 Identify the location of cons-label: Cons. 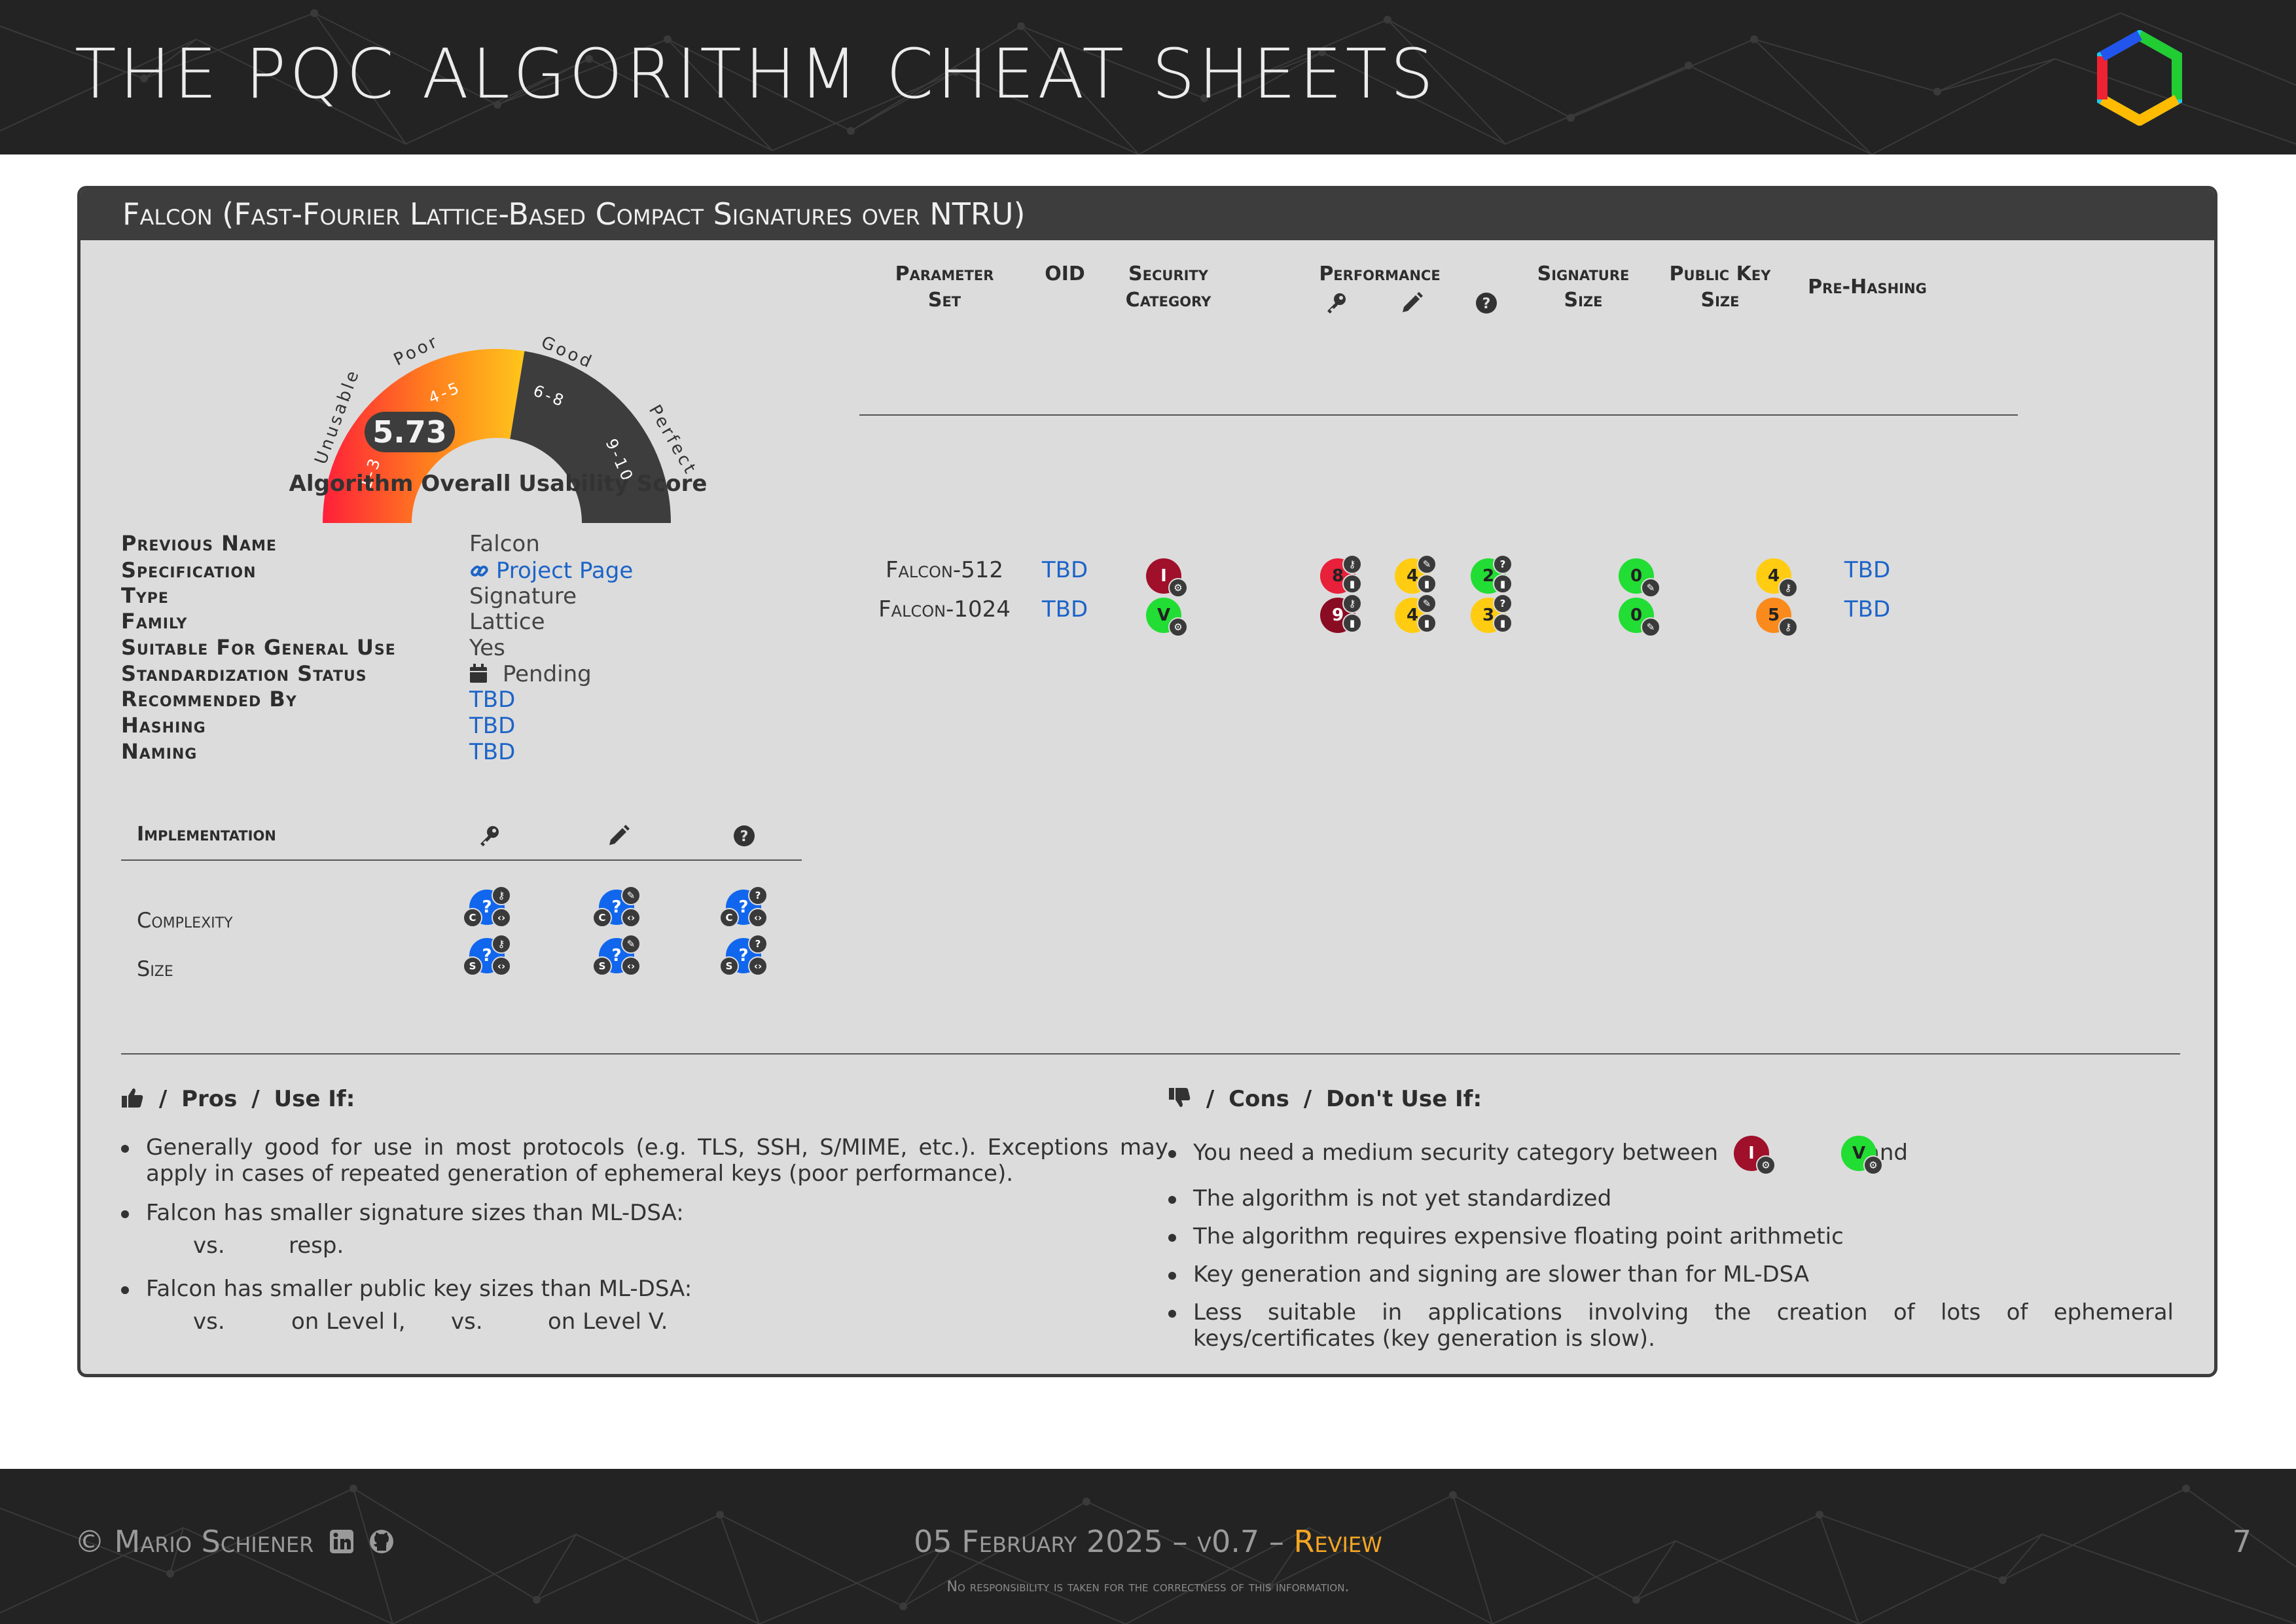
(1259, 1099).